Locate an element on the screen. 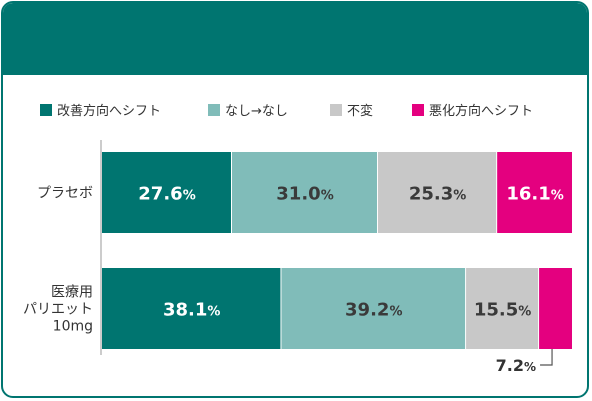 The height and width of the screenshot is (401, 592). data-label-0-3: 16.1% is located at coordinates (534, 194).